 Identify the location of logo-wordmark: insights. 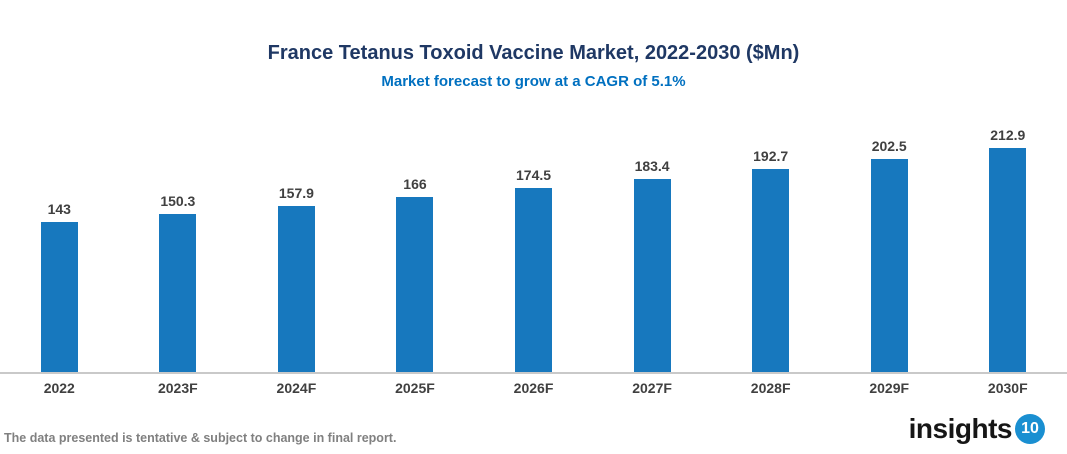
(960, 428).